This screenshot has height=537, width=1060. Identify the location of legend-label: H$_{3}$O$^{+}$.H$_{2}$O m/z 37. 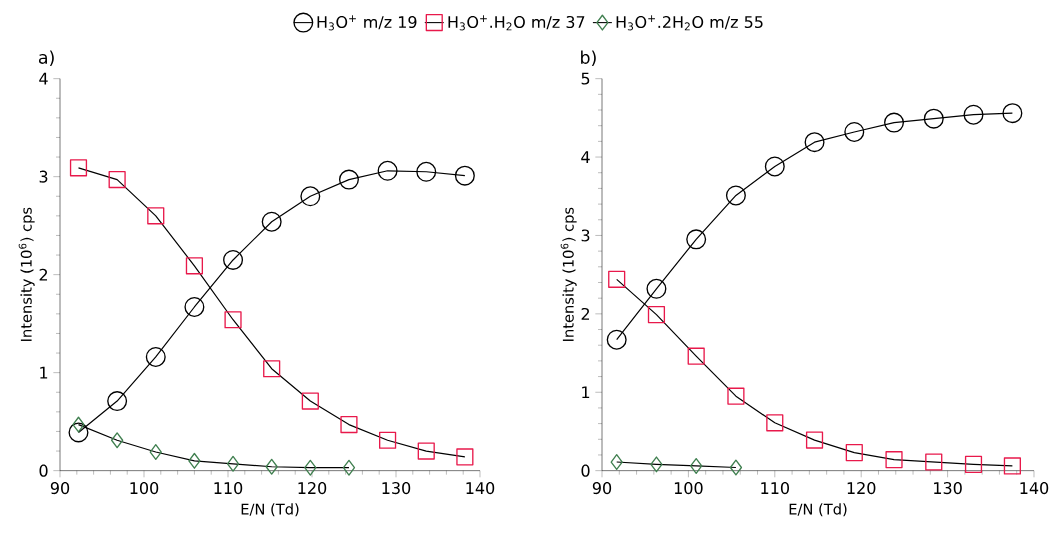
(516, 23).